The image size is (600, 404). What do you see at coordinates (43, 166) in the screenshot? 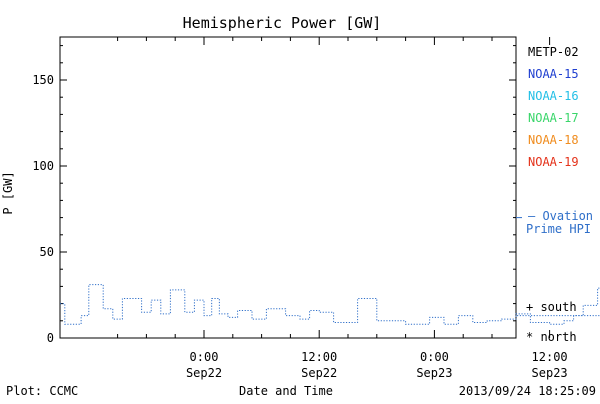
I see `y-tick-label: 100` at bounding box center [43, 166].